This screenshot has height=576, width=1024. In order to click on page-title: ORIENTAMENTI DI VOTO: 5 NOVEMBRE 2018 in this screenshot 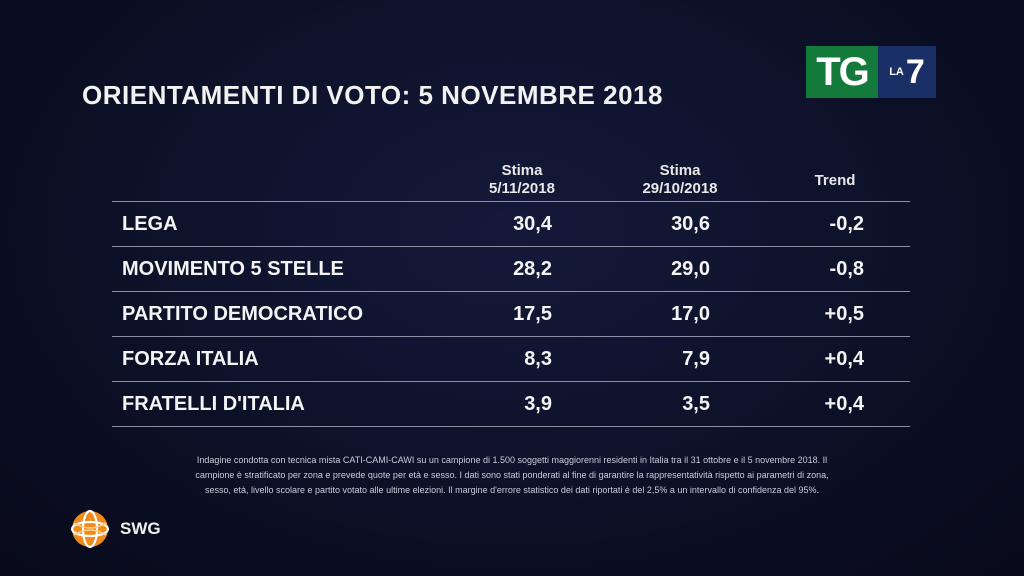, I will do `click(372, 95)`.